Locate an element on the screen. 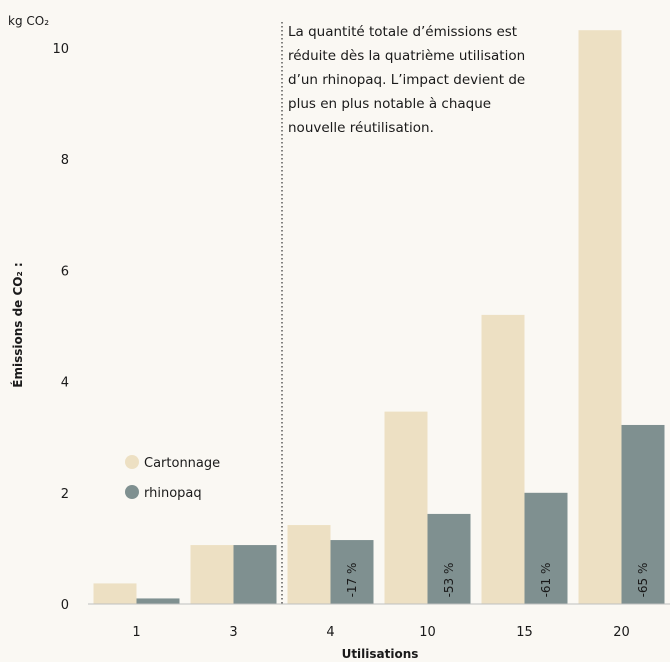  annotation-line: nouvelle réutilisation. is located at coordinates (361, 128).